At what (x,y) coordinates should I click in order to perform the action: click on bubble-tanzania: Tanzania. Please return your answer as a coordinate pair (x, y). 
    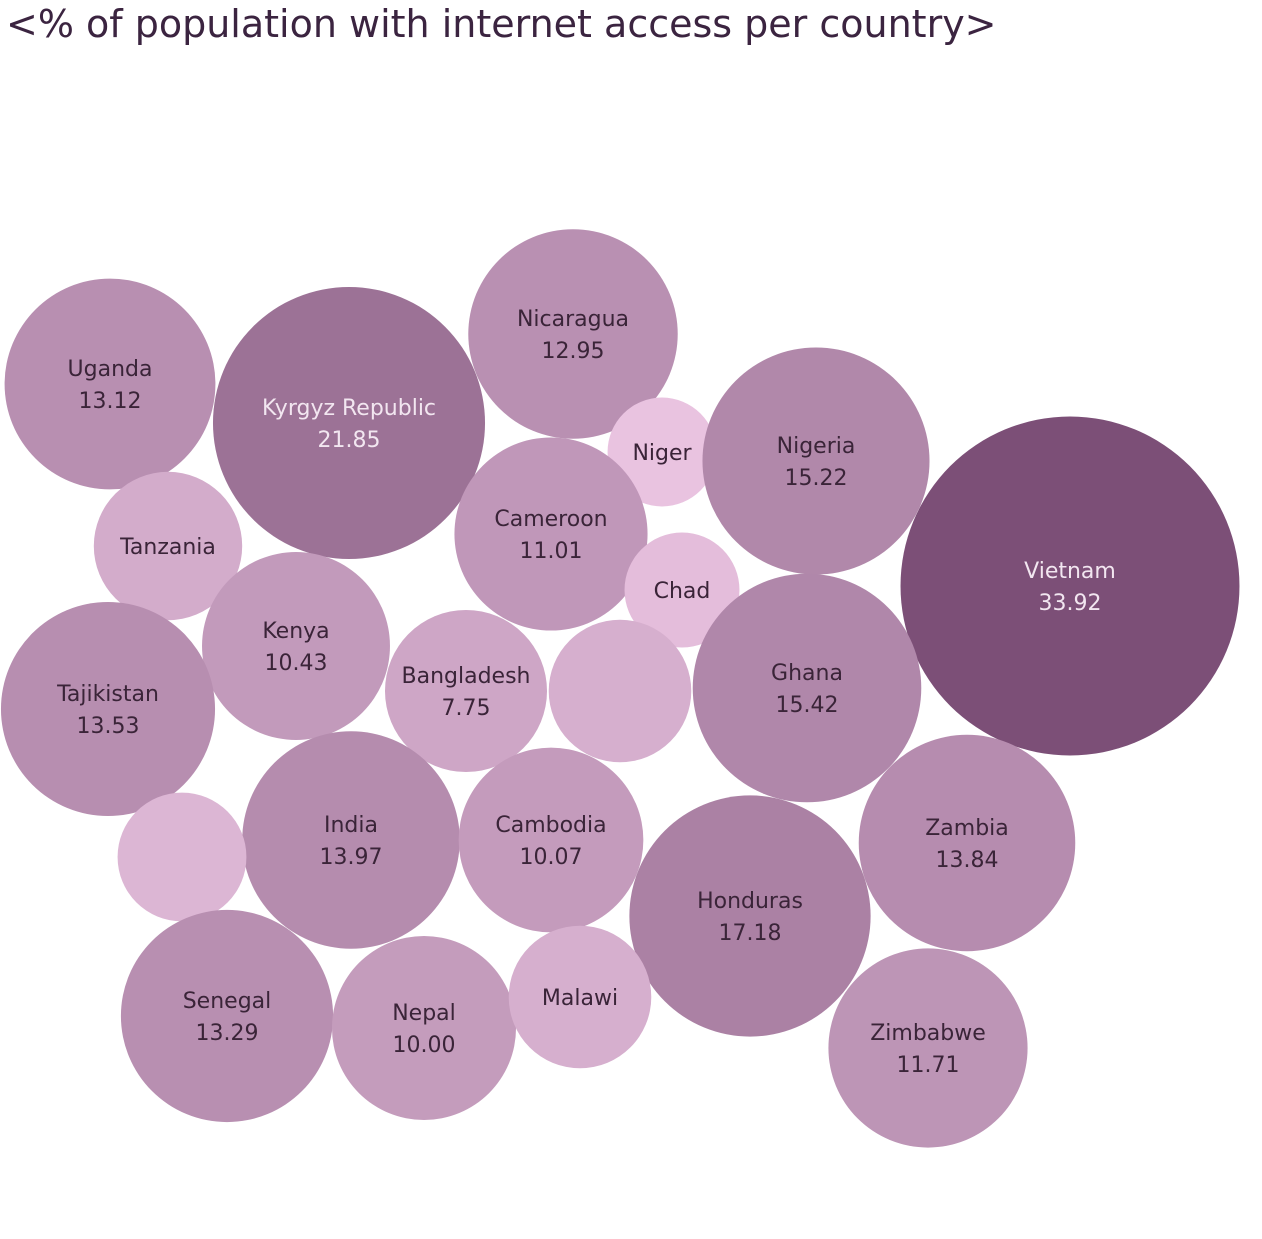
    Looking at the image, I should click on (168, 546).